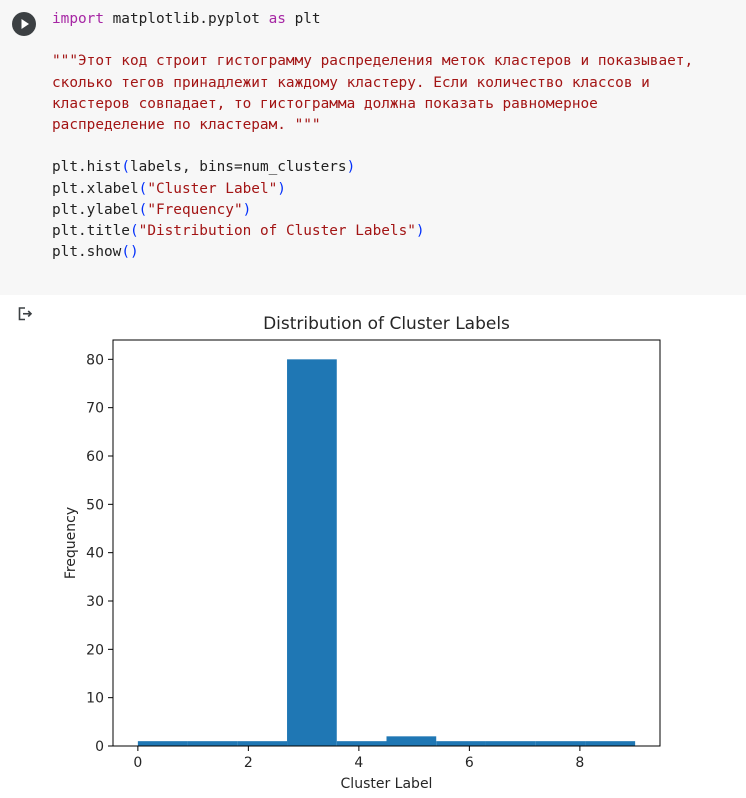 The image size is (746, 798). I want to click on x-tick-label: 0, so click(137, 763).